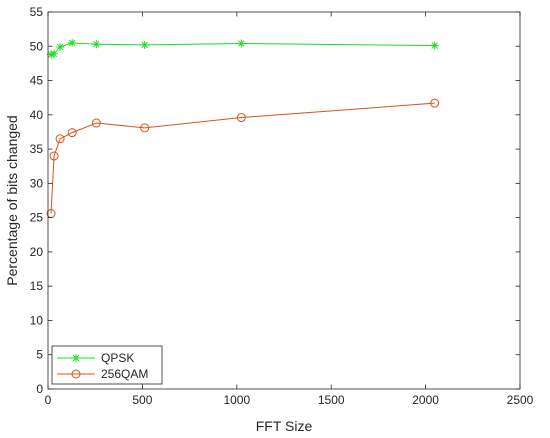  What do you see at coordinates (37, 115) in the screenshot?
I see `y-tick-label: 40` at bounding box center [37, 115].